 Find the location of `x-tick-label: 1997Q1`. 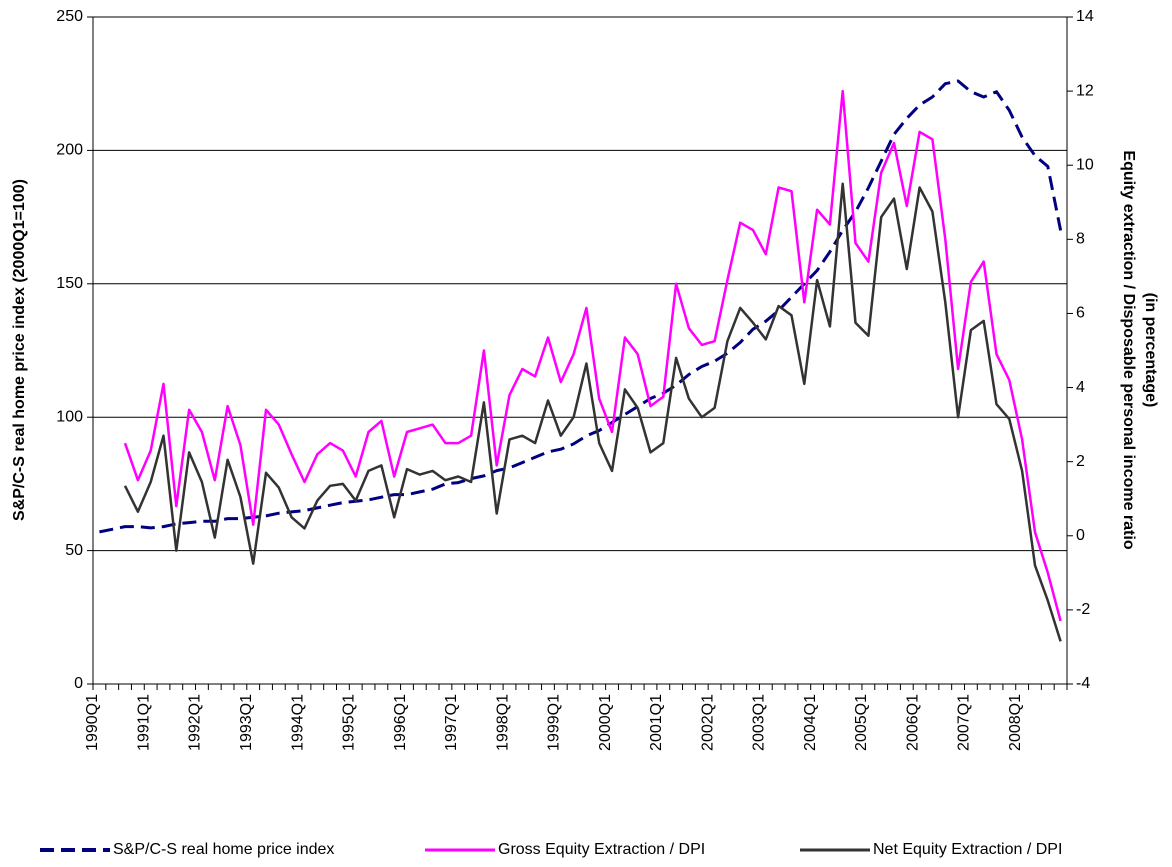

x-tick-label: 1997Q1 is located at coordinates (451, 722).